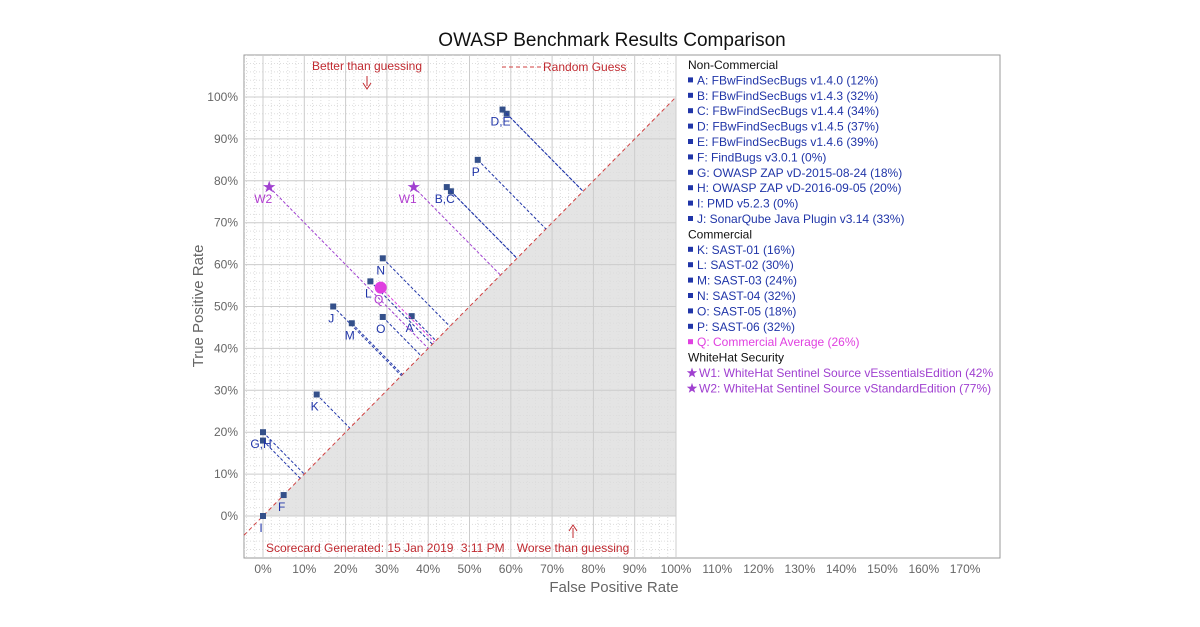  Describe the element at coordinates (502, 109) in the screenshot. I see `data-point-E` at that location.